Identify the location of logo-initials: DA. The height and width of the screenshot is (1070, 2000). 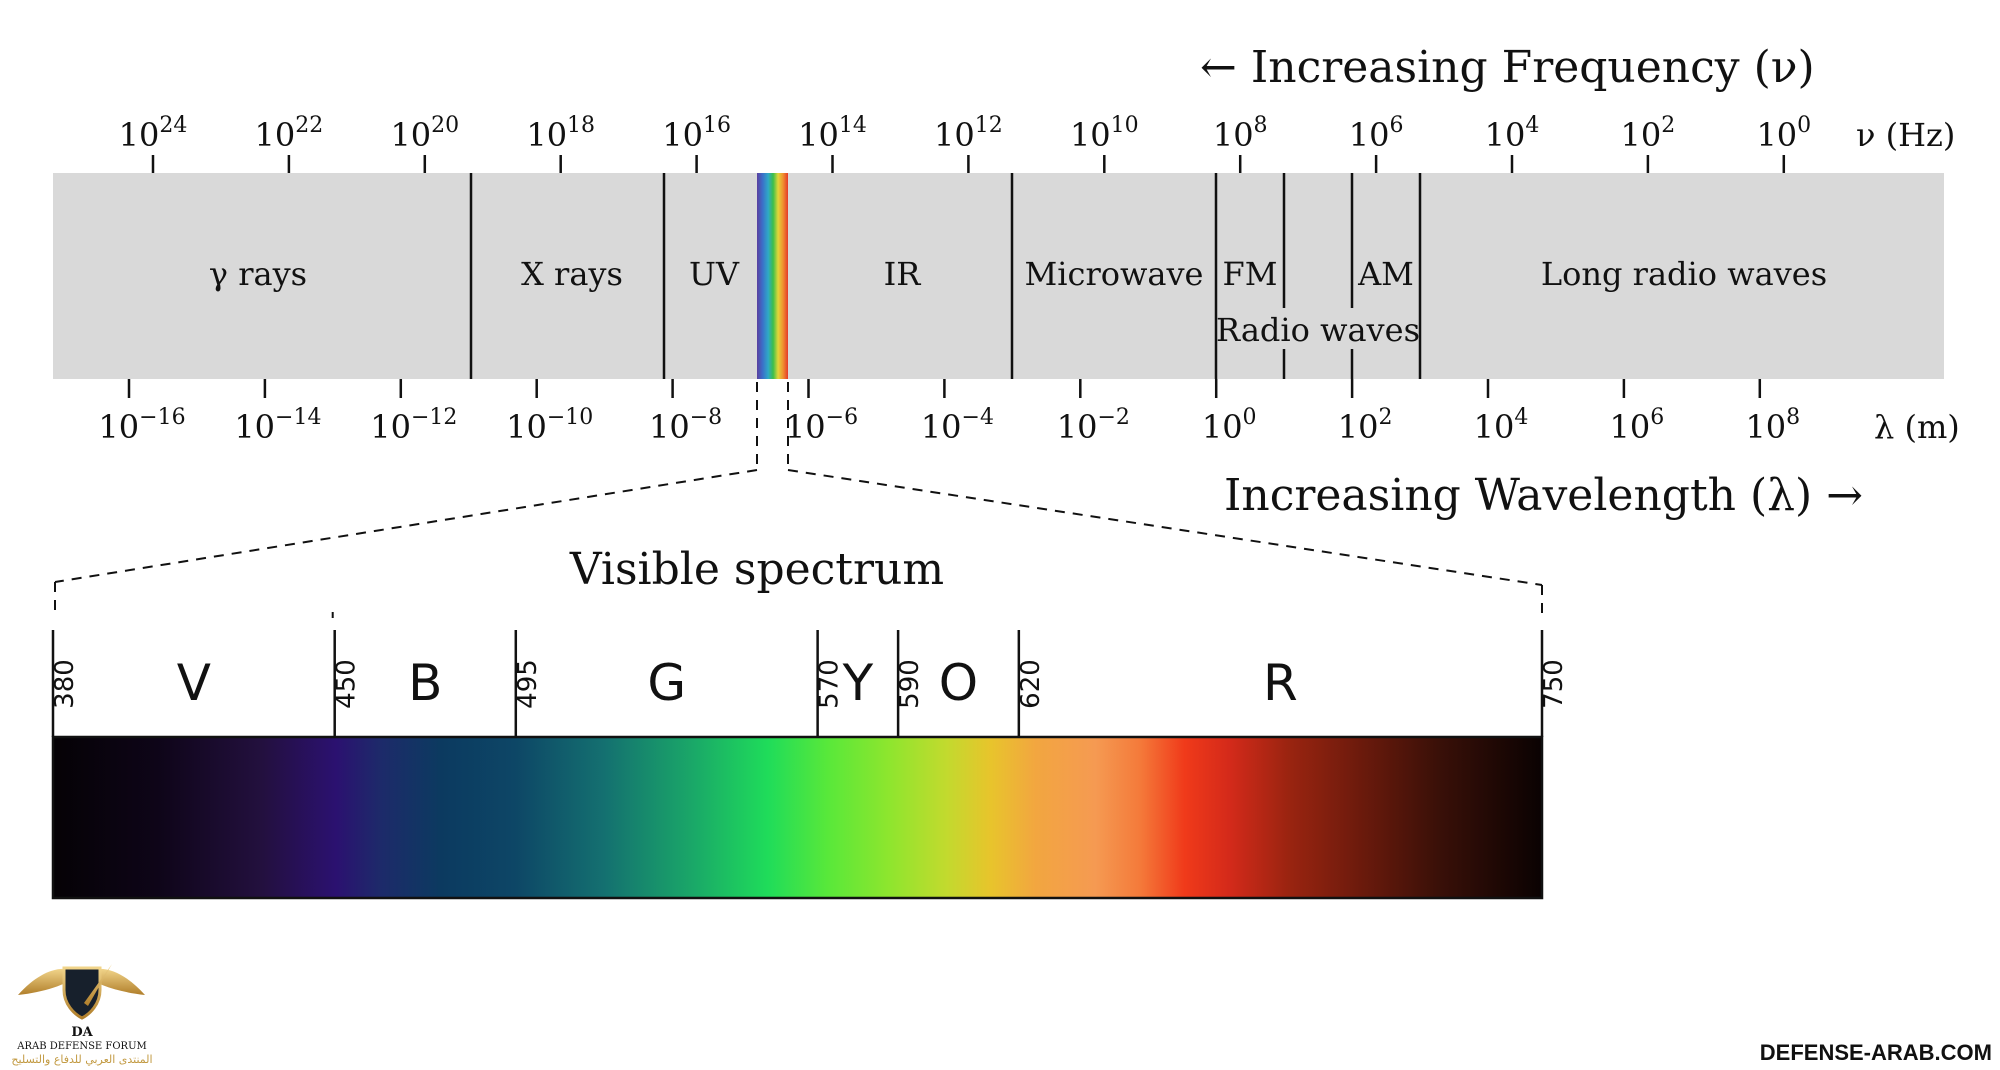
(82, 1032).